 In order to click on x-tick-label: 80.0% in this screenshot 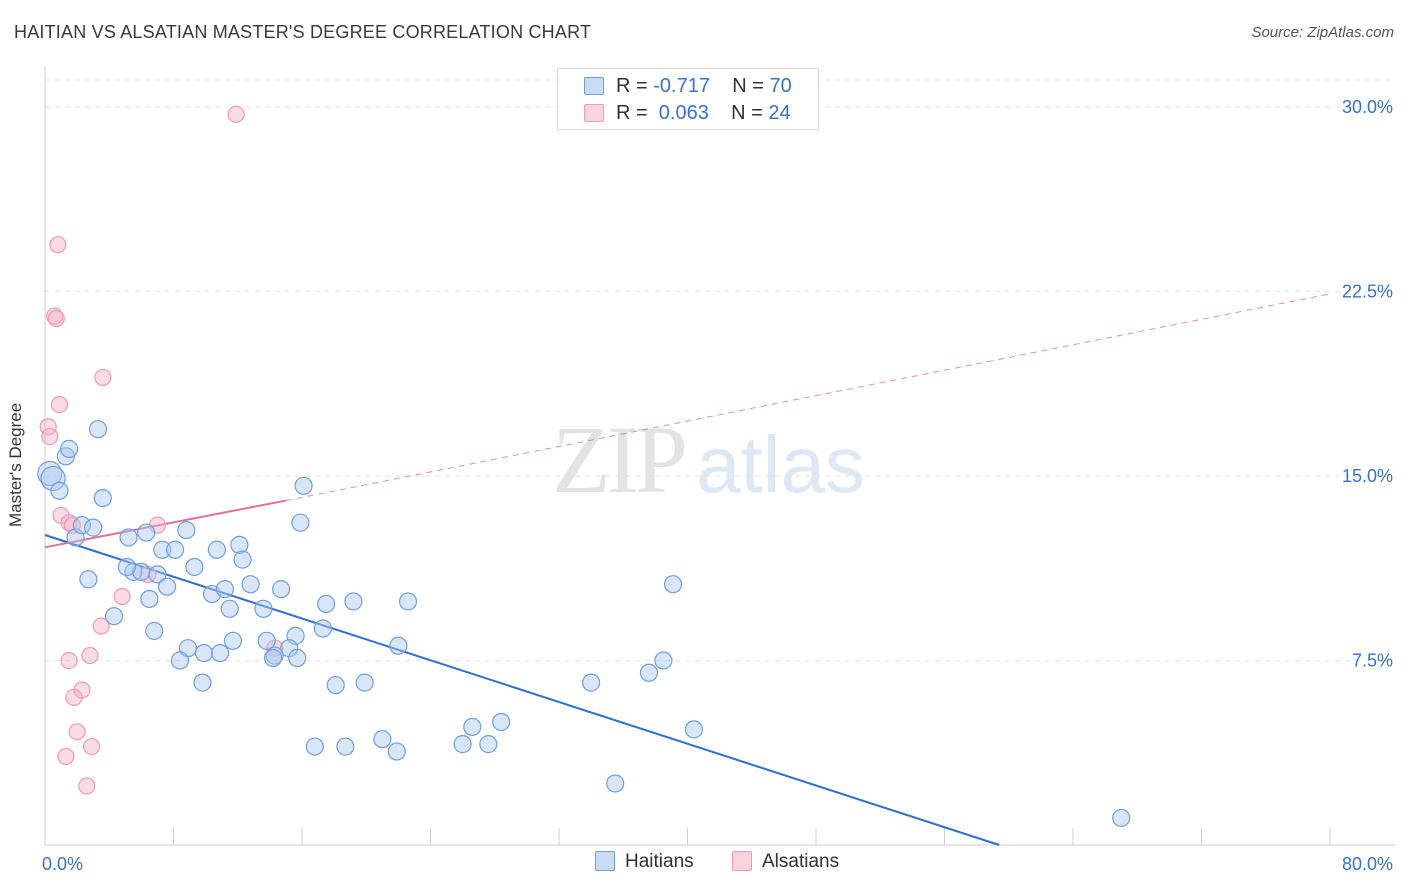, I will do `click(1367, 864)`.